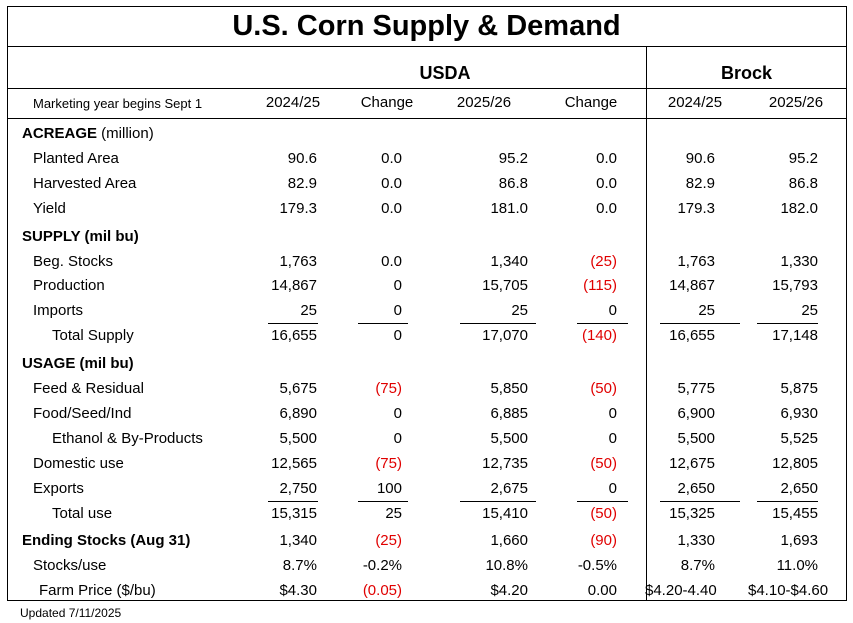 The height and width of the screenshot is (623, 853). I want to click on table-cell: (50), so click(603, 463).